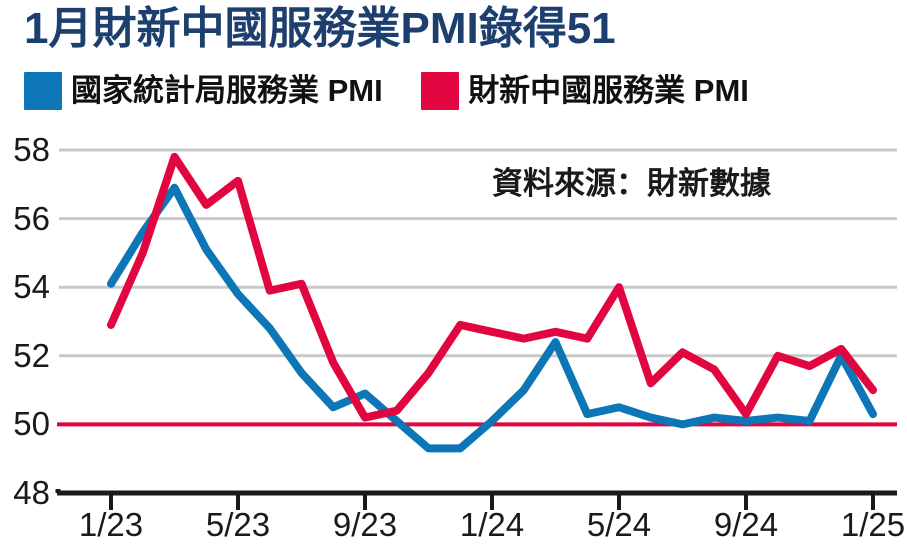 This screenshot has height=554, width=907. I want to click on x-tick-label-9-23: 9/23, so click(365, 524).